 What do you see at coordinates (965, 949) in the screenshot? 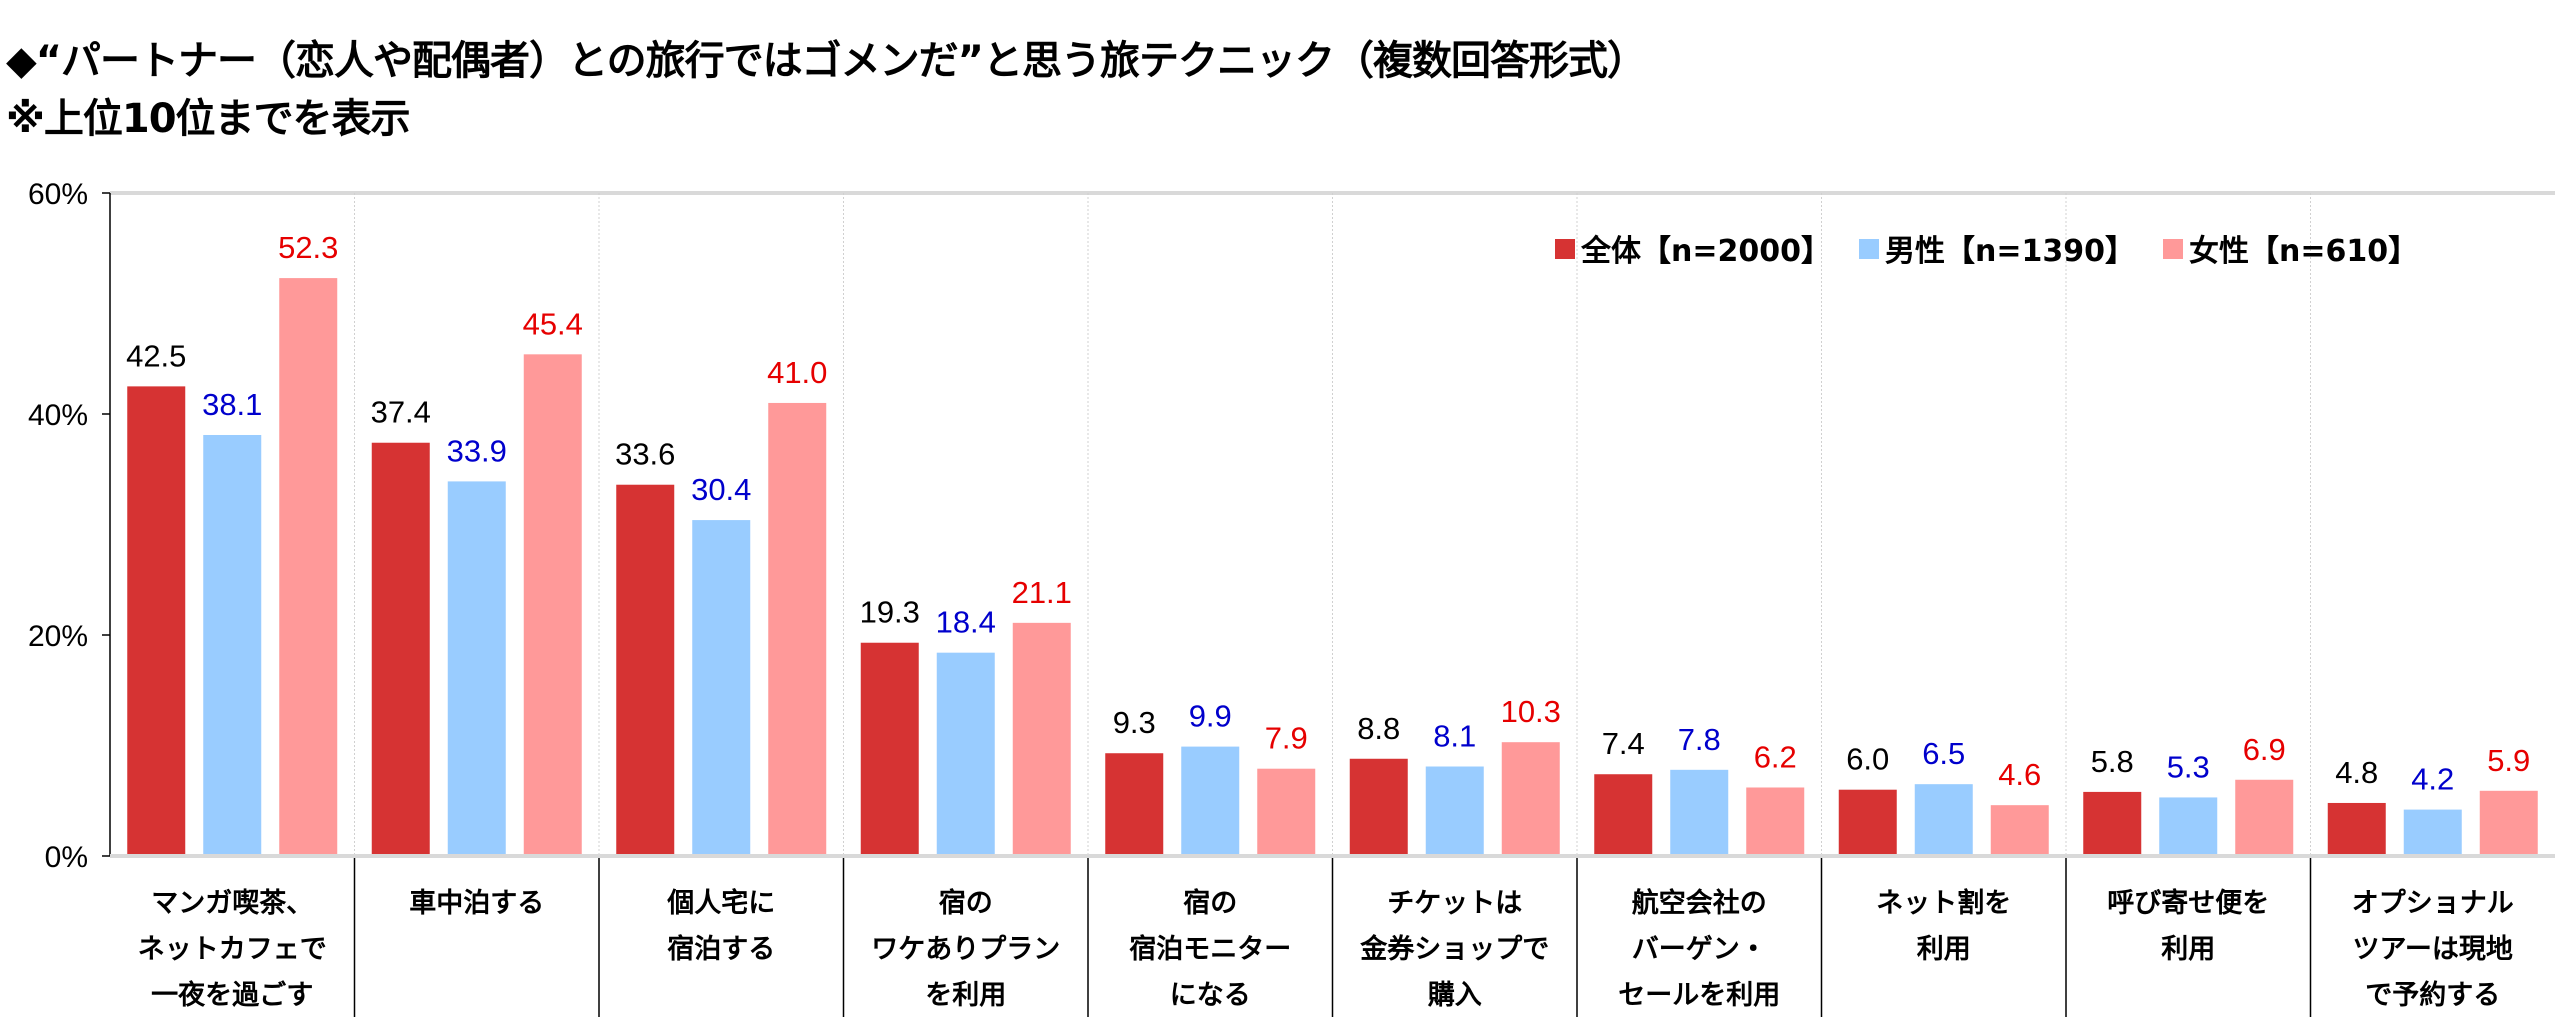
I see `category-label: ワケありプラン` at bounding box center [965, 949].